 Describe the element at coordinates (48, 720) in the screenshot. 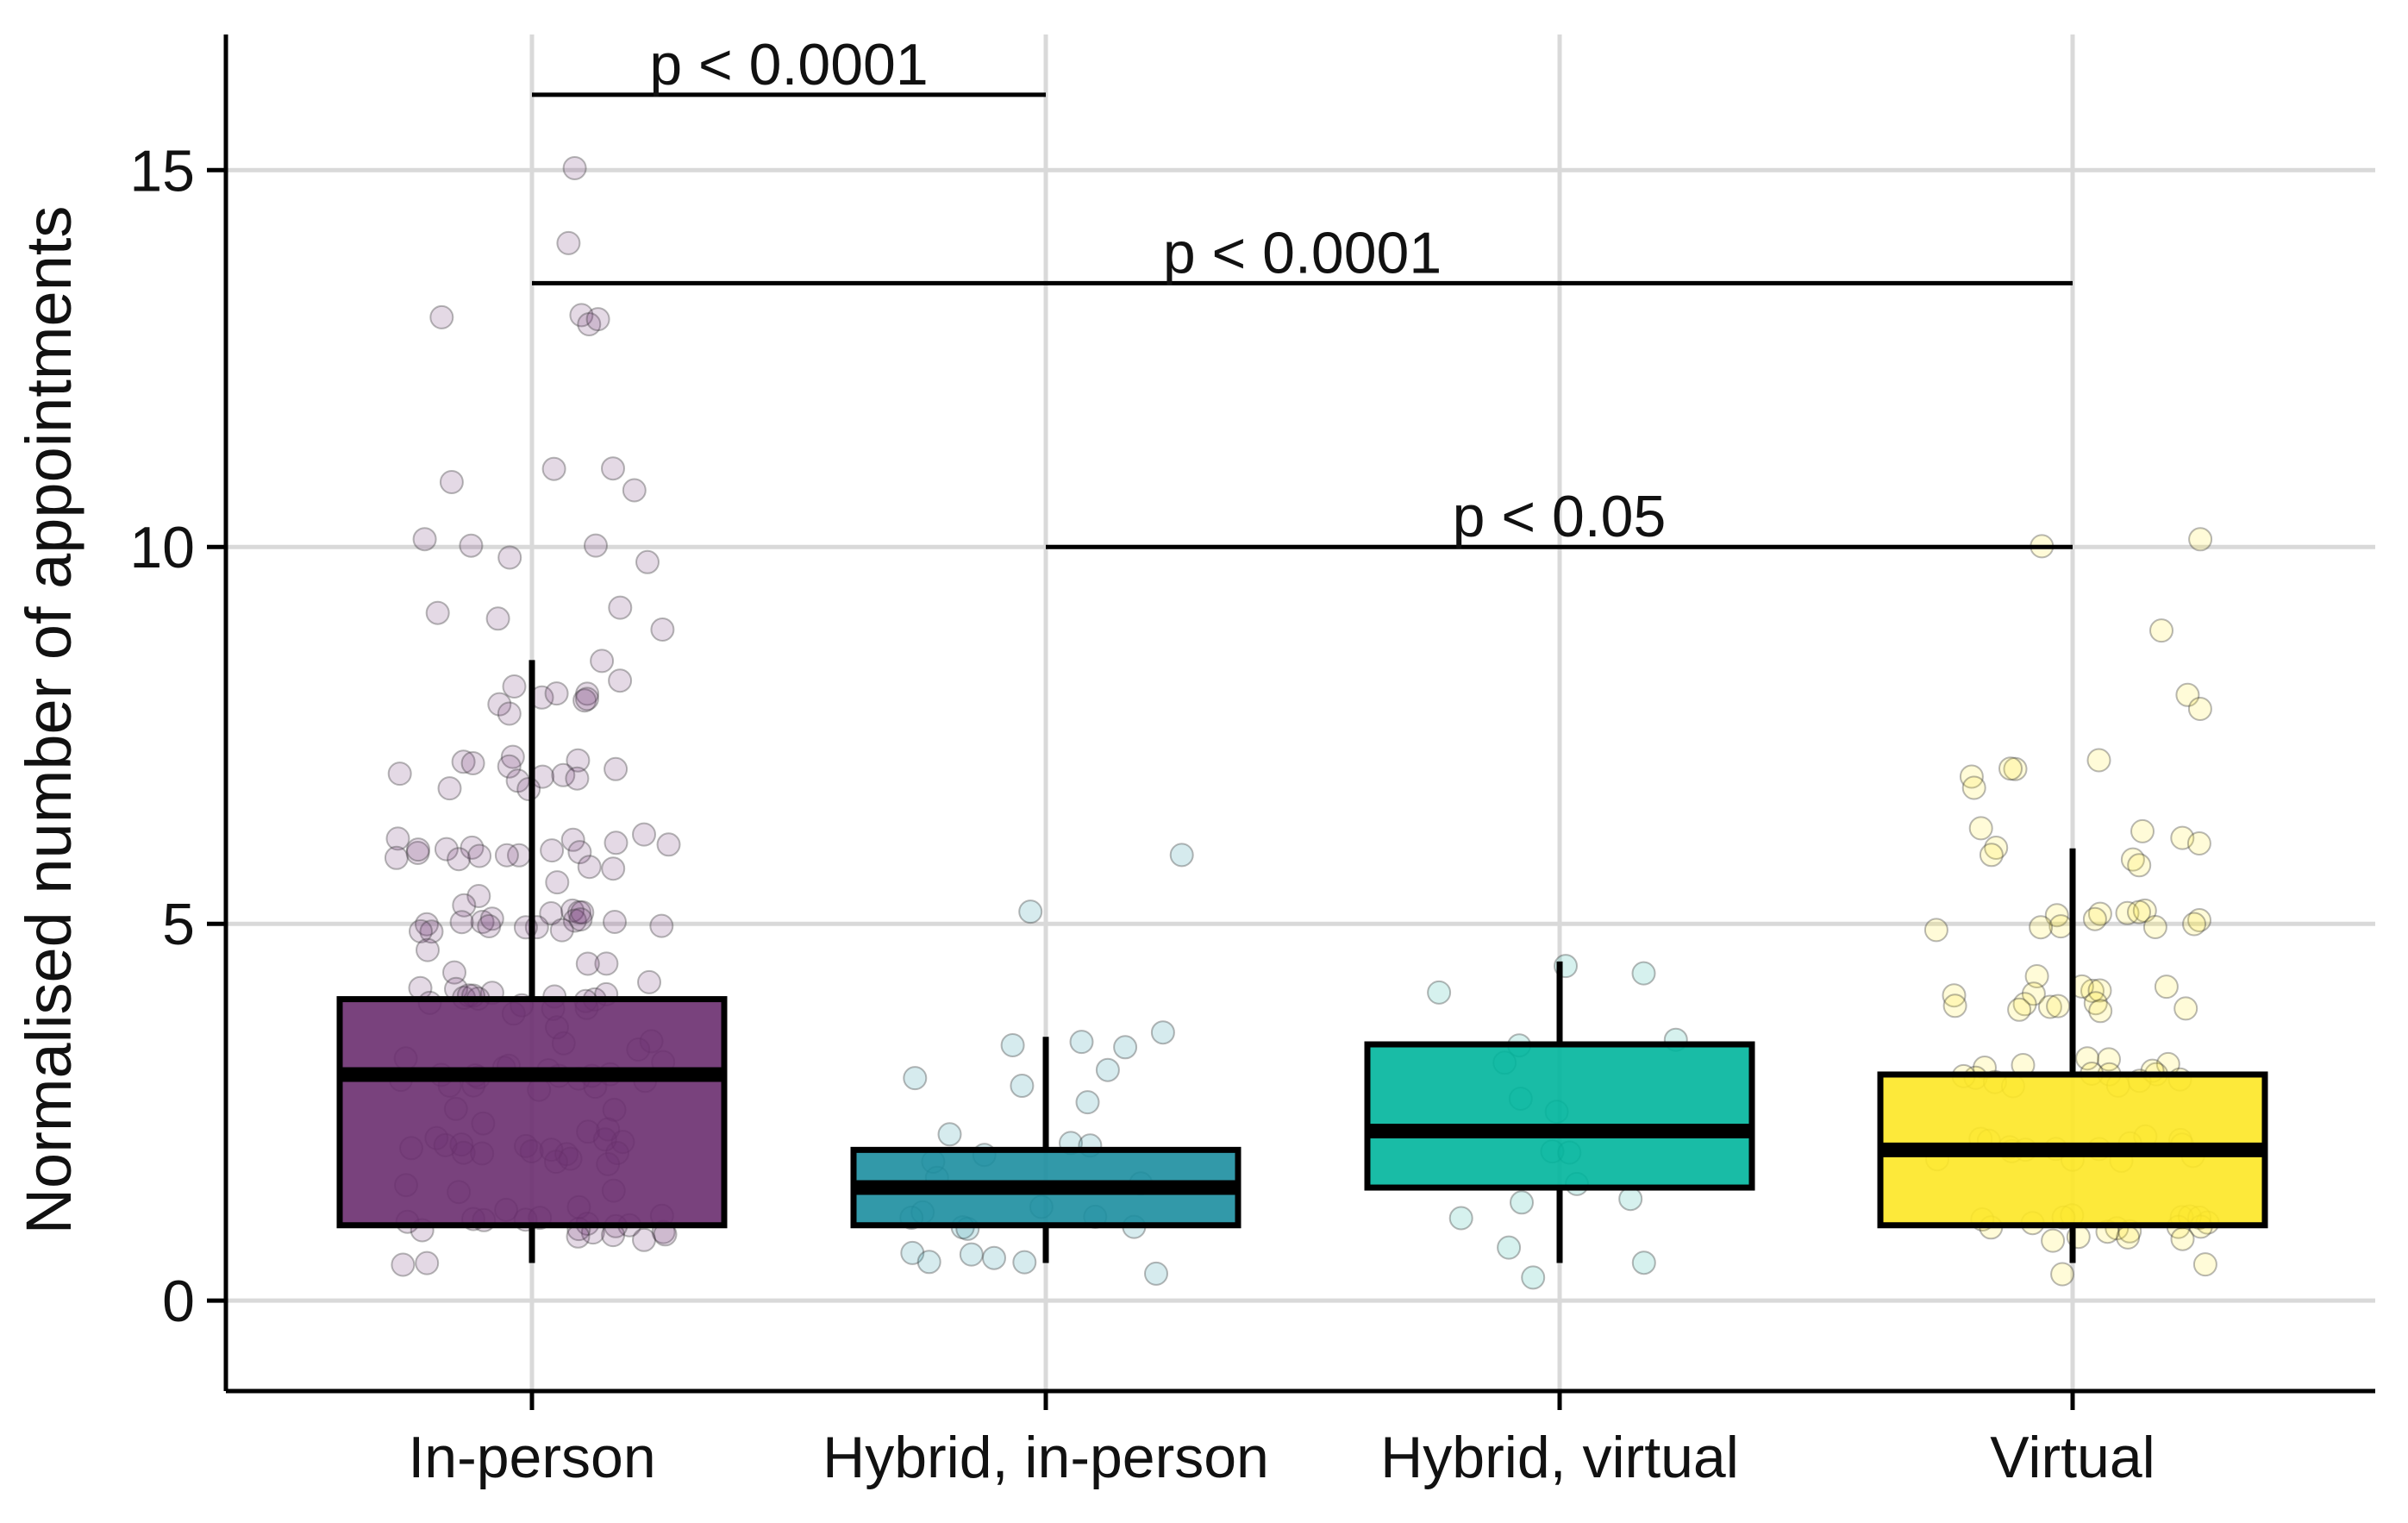

I see `y-axis-label: Normalised number of appointments` at that location.